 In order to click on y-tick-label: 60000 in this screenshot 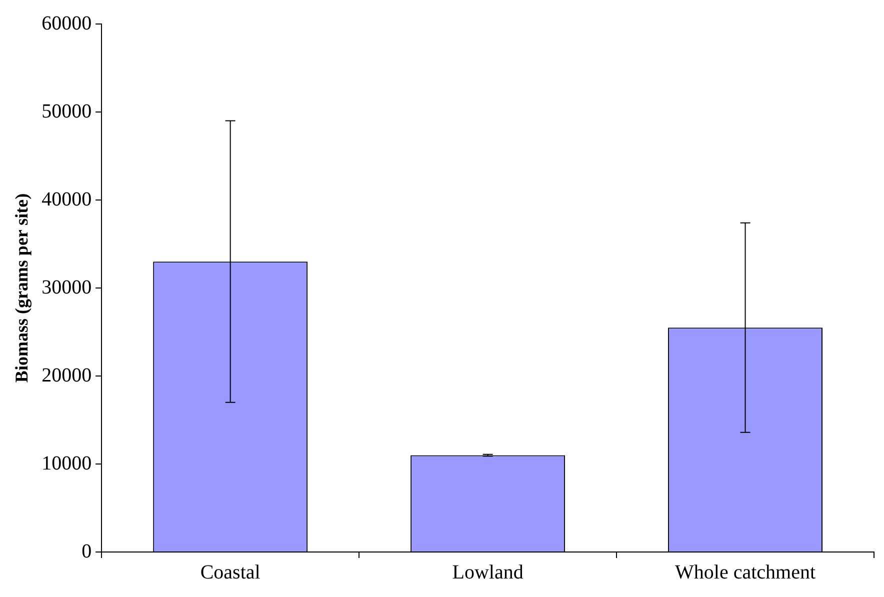, I will do `click(67, 23)`.